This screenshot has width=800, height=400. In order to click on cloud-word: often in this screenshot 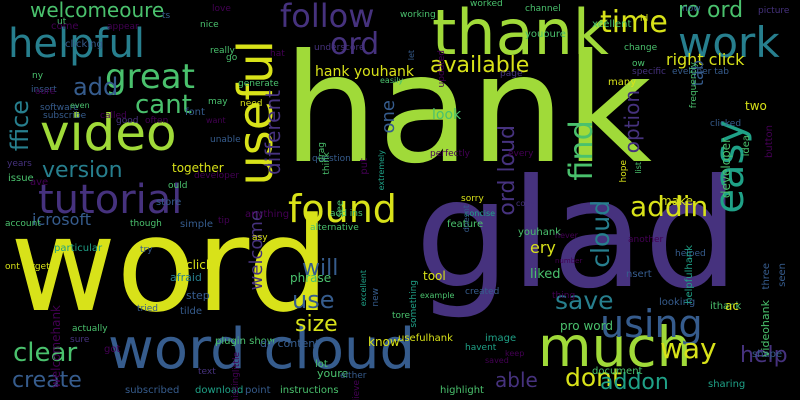, I will do `click(157, 121)`.